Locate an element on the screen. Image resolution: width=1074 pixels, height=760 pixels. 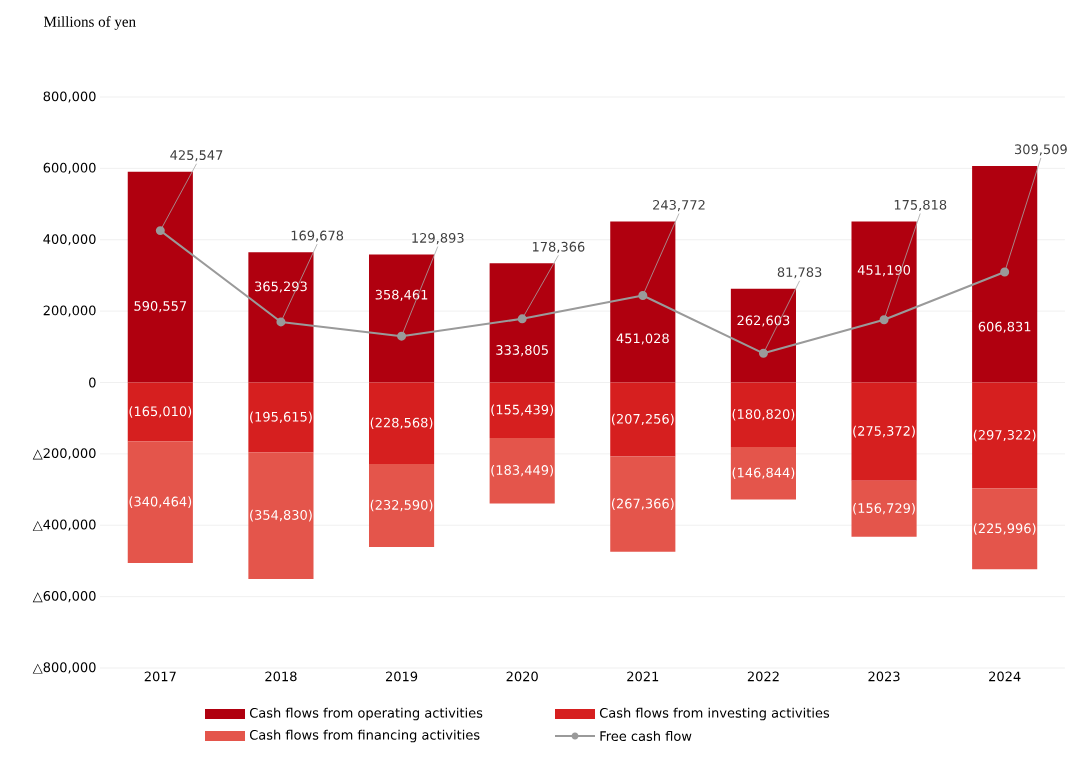
data-label: 175,818 is located at coordinates (920, 205).